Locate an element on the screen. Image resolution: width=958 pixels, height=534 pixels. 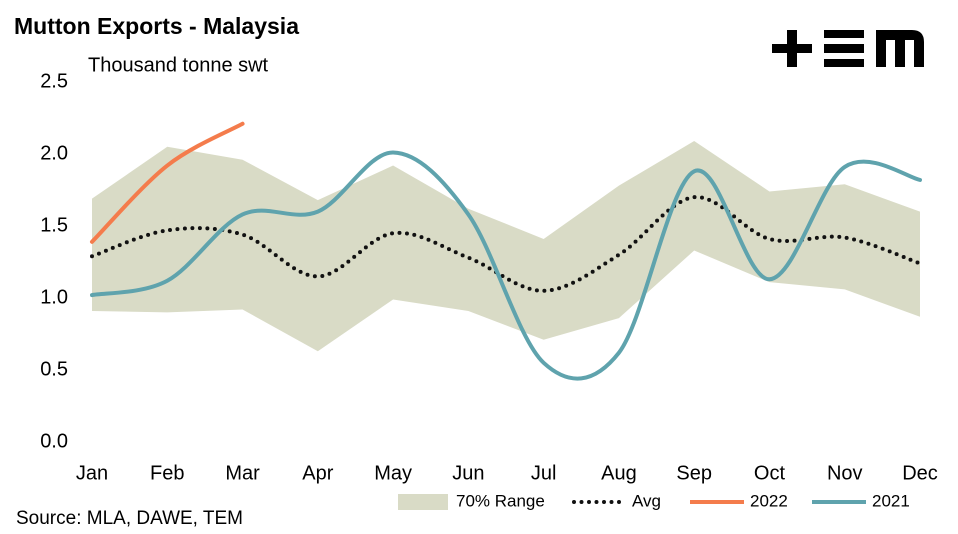
y-tick-label: 2.0 is located at coordinates (54, 153).